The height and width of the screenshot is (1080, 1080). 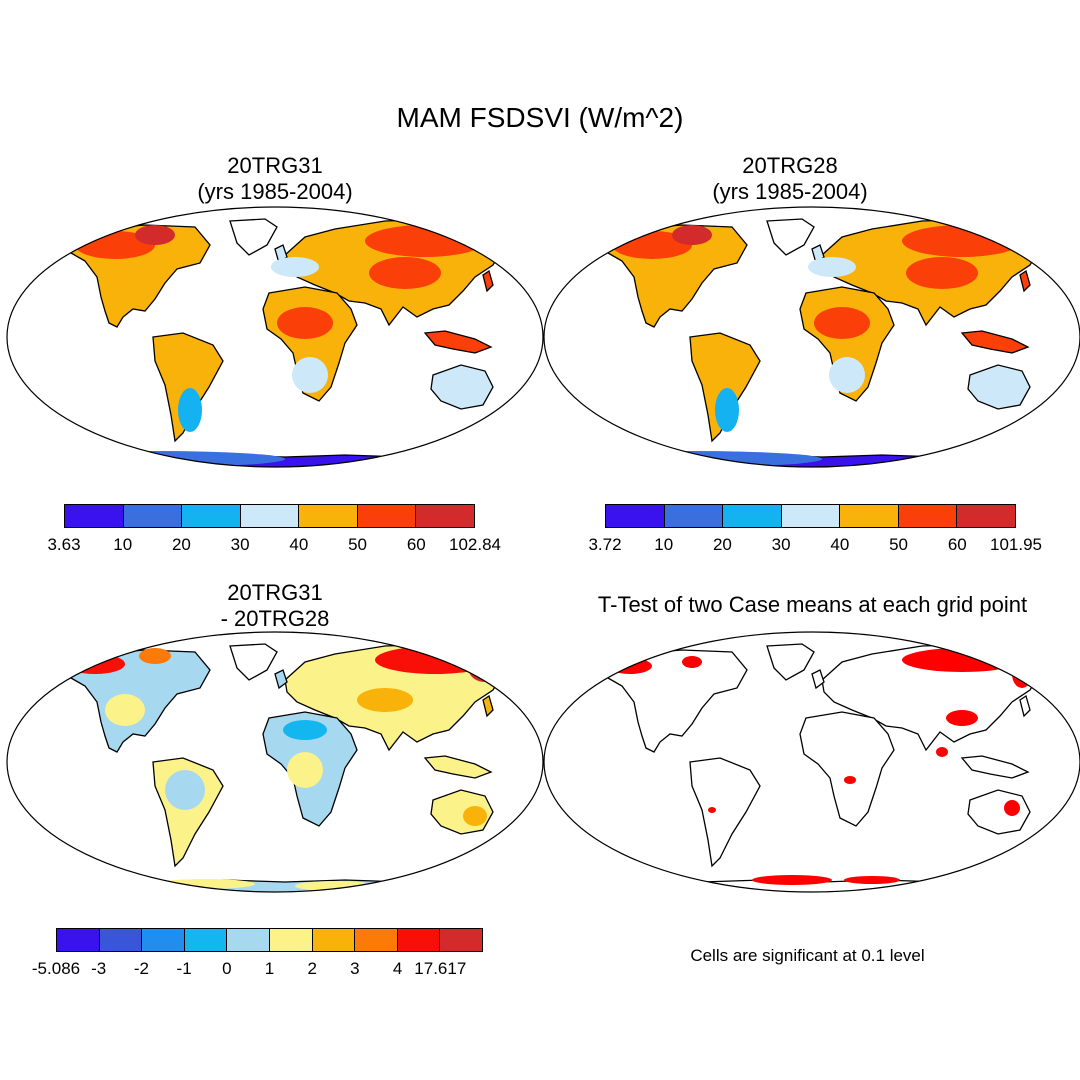 What do you see at coordinates (99, 968) in the screenshot?
I see `colorbar-tick-label: -3` at bounding box center [99, 968].